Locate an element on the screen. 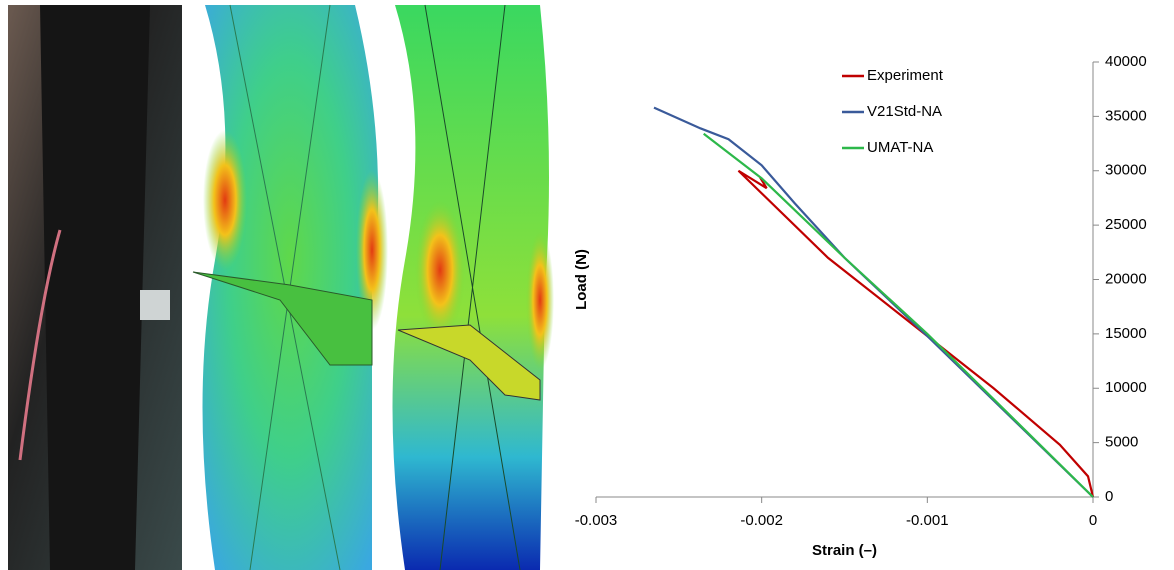  y-tick-label: 40000 is located at coordinates (1126, 61).